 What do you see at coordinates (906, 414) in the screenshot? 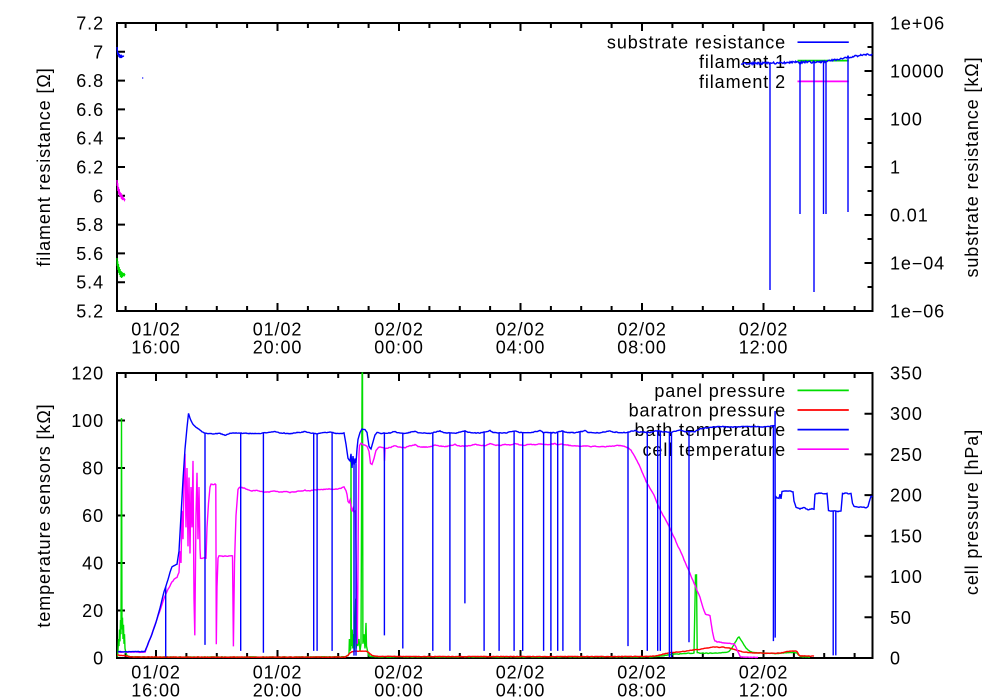
I see `svg-text: 300` at bounding box center [906, 414].